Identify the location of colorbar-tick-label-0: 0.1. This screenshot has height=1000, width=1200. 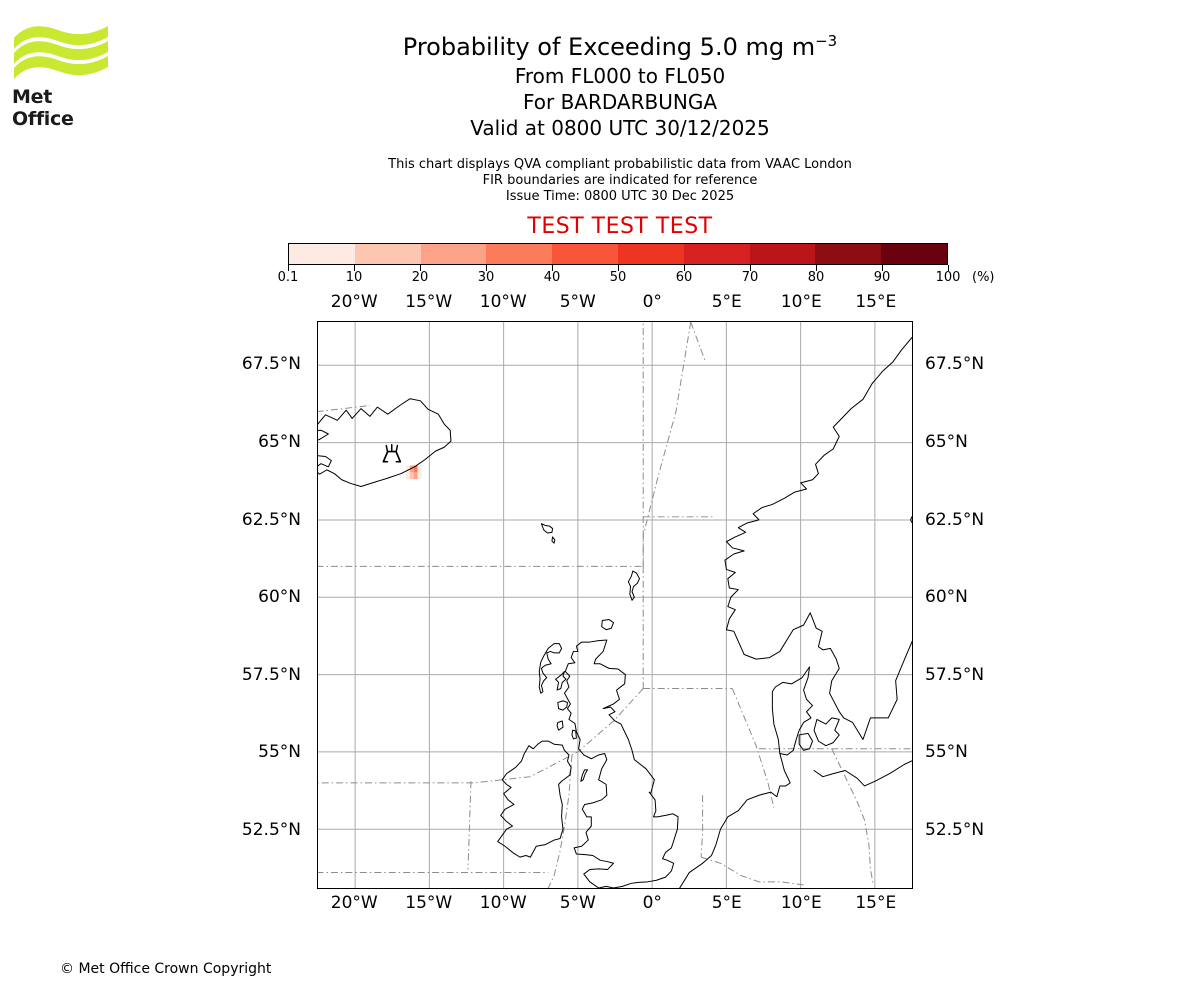
(288, 277).